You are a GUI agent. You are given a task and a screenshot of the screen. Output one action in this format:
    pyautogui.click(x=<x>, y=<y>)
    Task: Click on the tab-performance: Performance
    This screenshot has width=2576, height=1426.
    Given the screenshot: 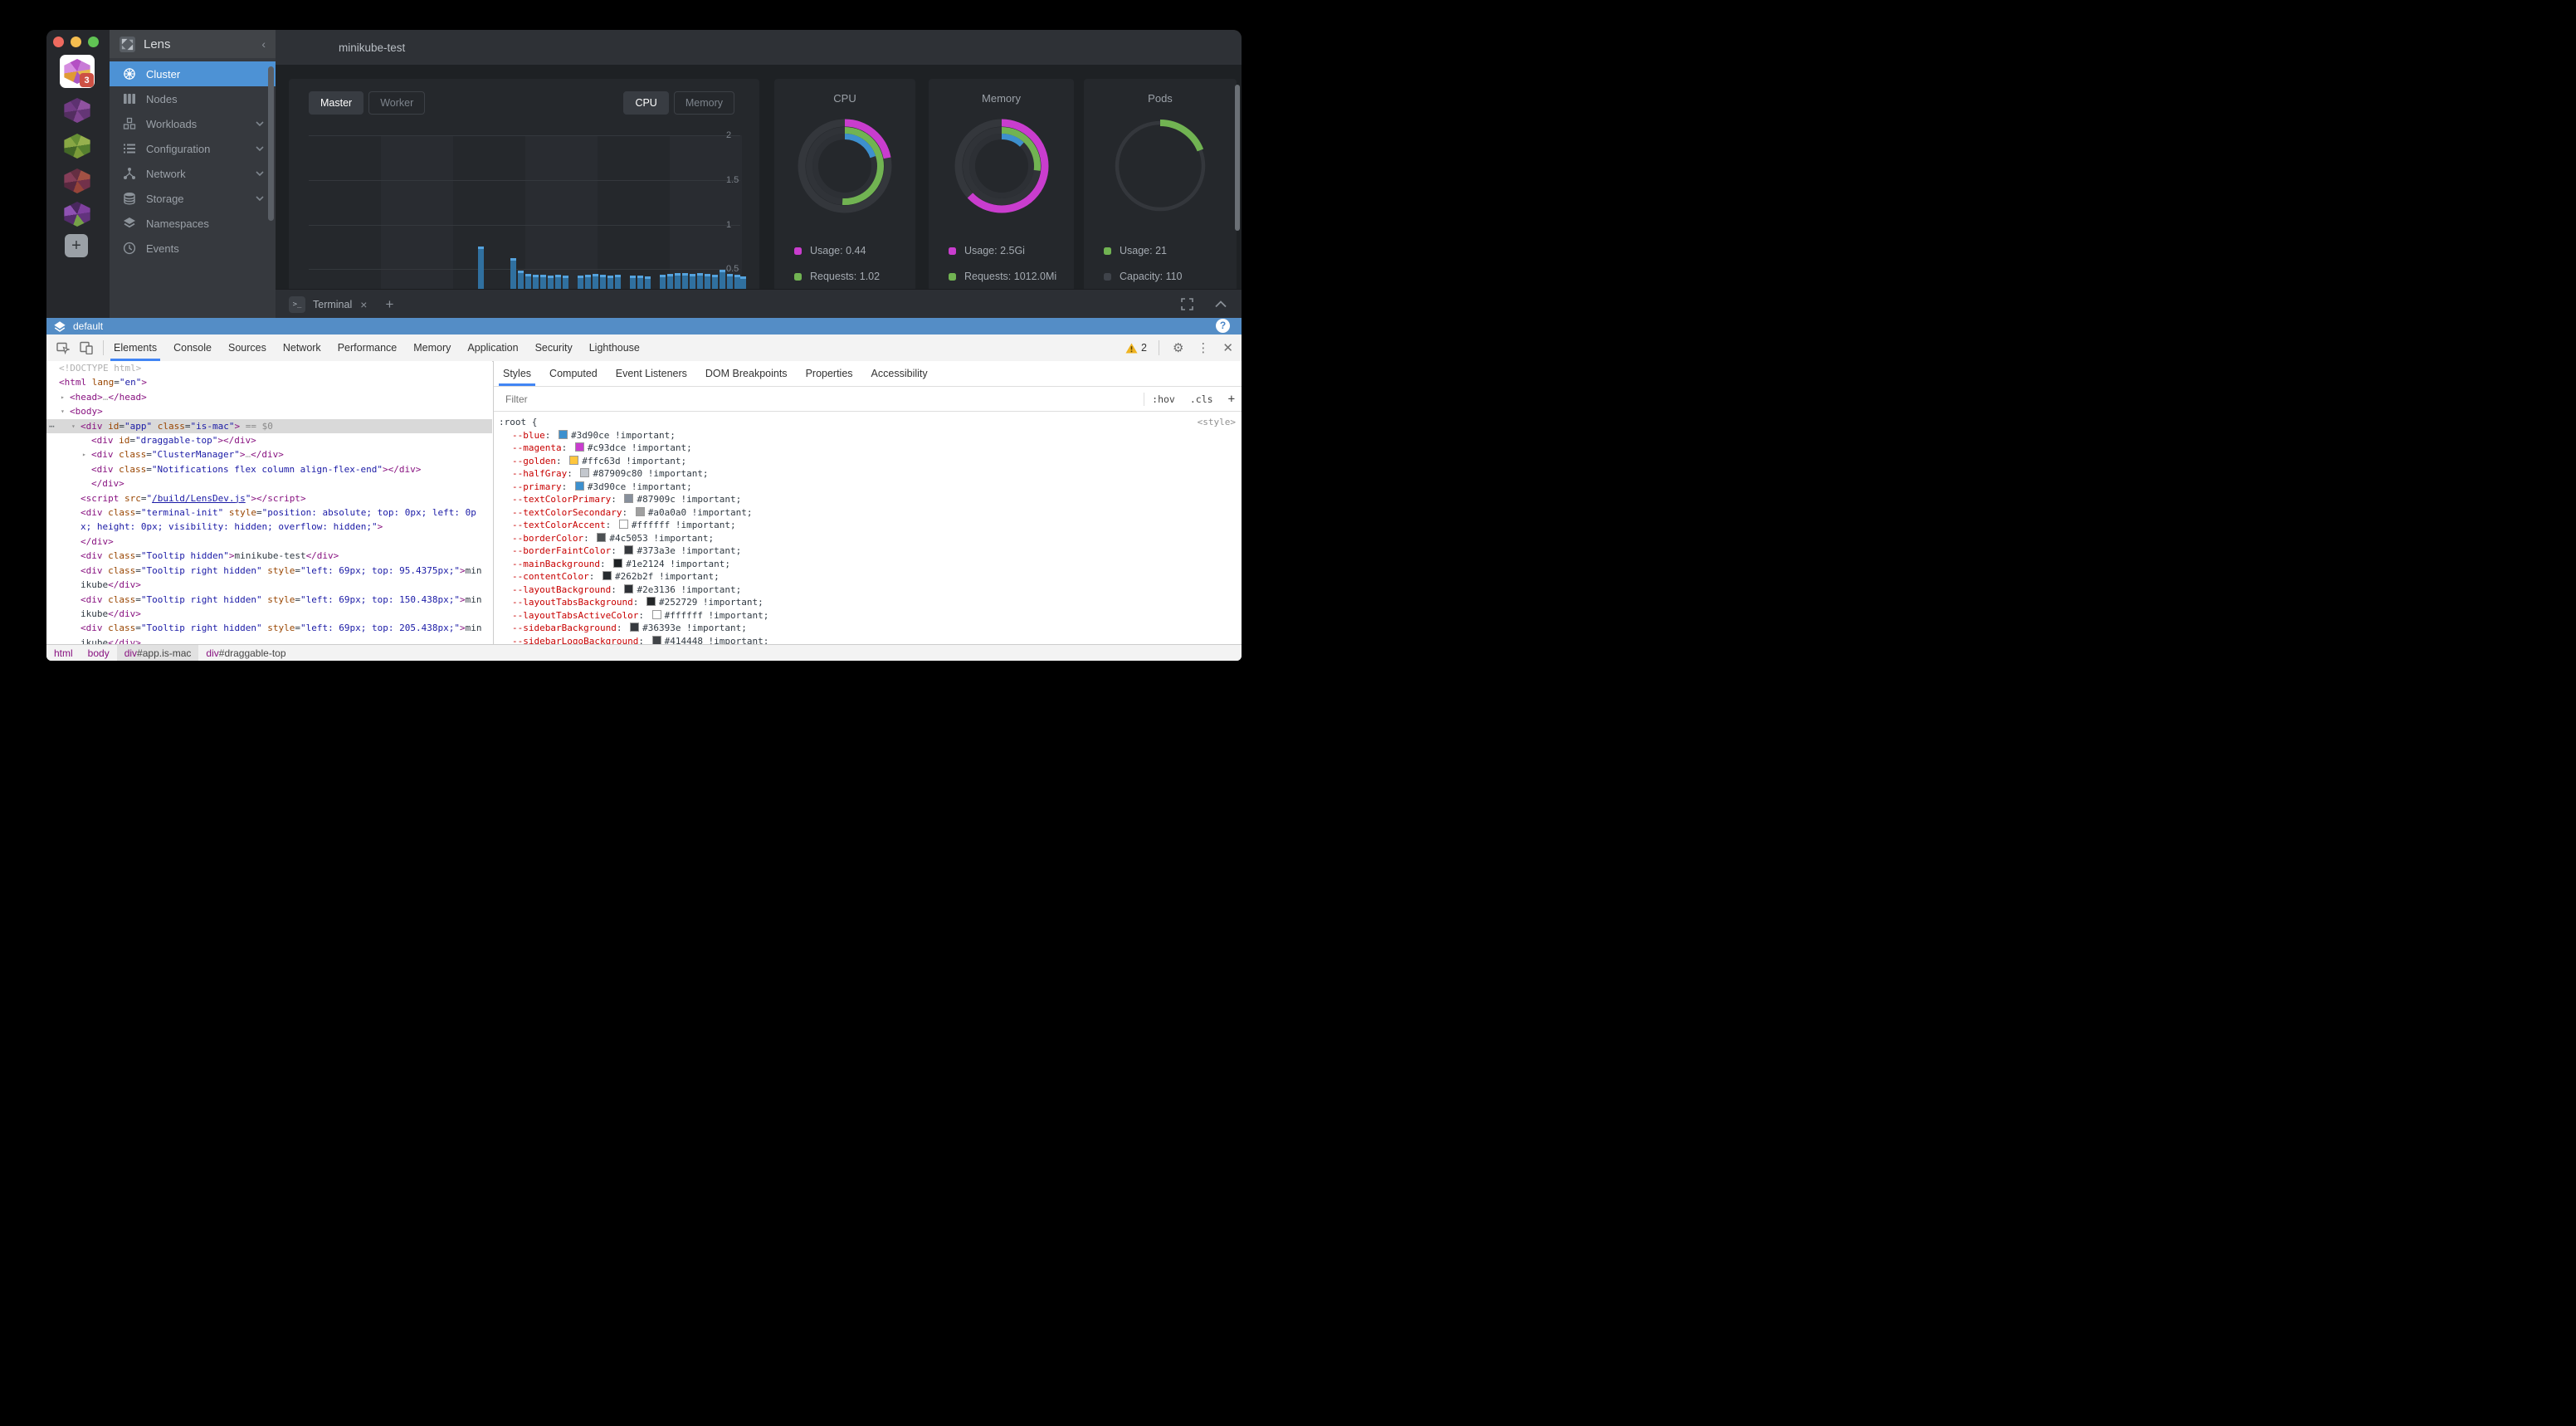 What is the action you would take?
    pyautogui.click(x=368, y=347)
    